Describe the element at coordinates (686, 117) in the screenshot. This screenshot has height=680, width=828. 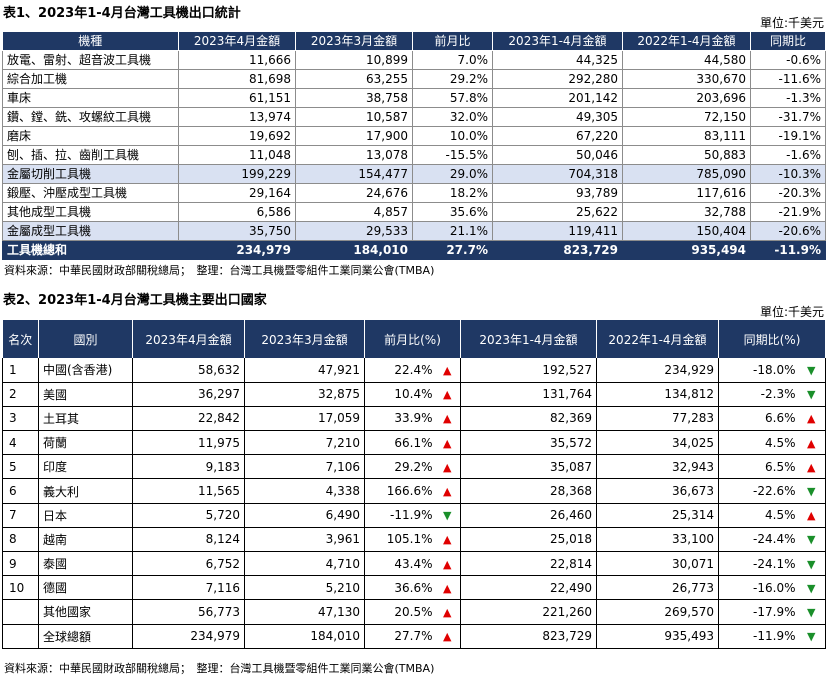
I see `value-cell: 72,150` at that location.